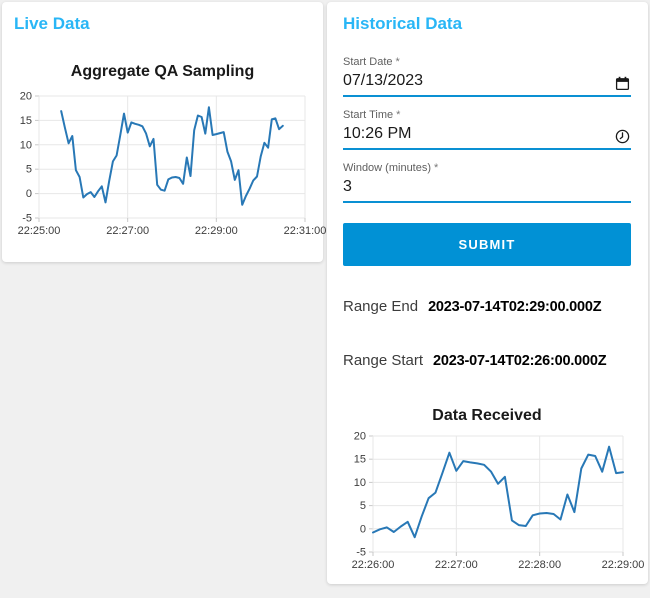  What do you see at coordinates (373, 565) in the screenshot?
I see `x-tick-label: 22:26:00` at bounding box center [373, 565].